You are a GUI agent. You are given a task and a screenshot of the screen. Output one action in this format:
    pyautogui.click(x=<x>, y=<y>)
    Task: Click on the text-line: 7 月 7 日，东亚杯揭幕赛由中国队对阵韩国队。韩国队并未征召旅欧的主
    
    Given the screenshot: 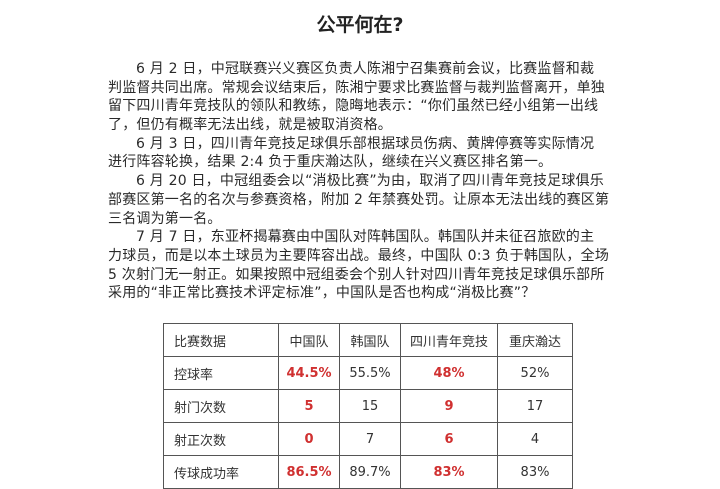 What is the action you would take?
    pyautogui.click(x=365, y=237)
    